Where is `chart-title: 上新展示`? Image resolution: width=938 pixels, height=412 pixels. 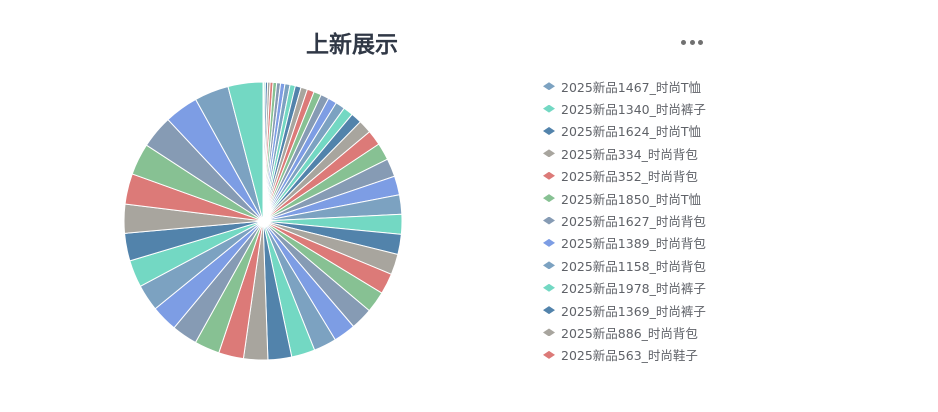 chart-title: 上新展示 is located at coordinates (352, 45).